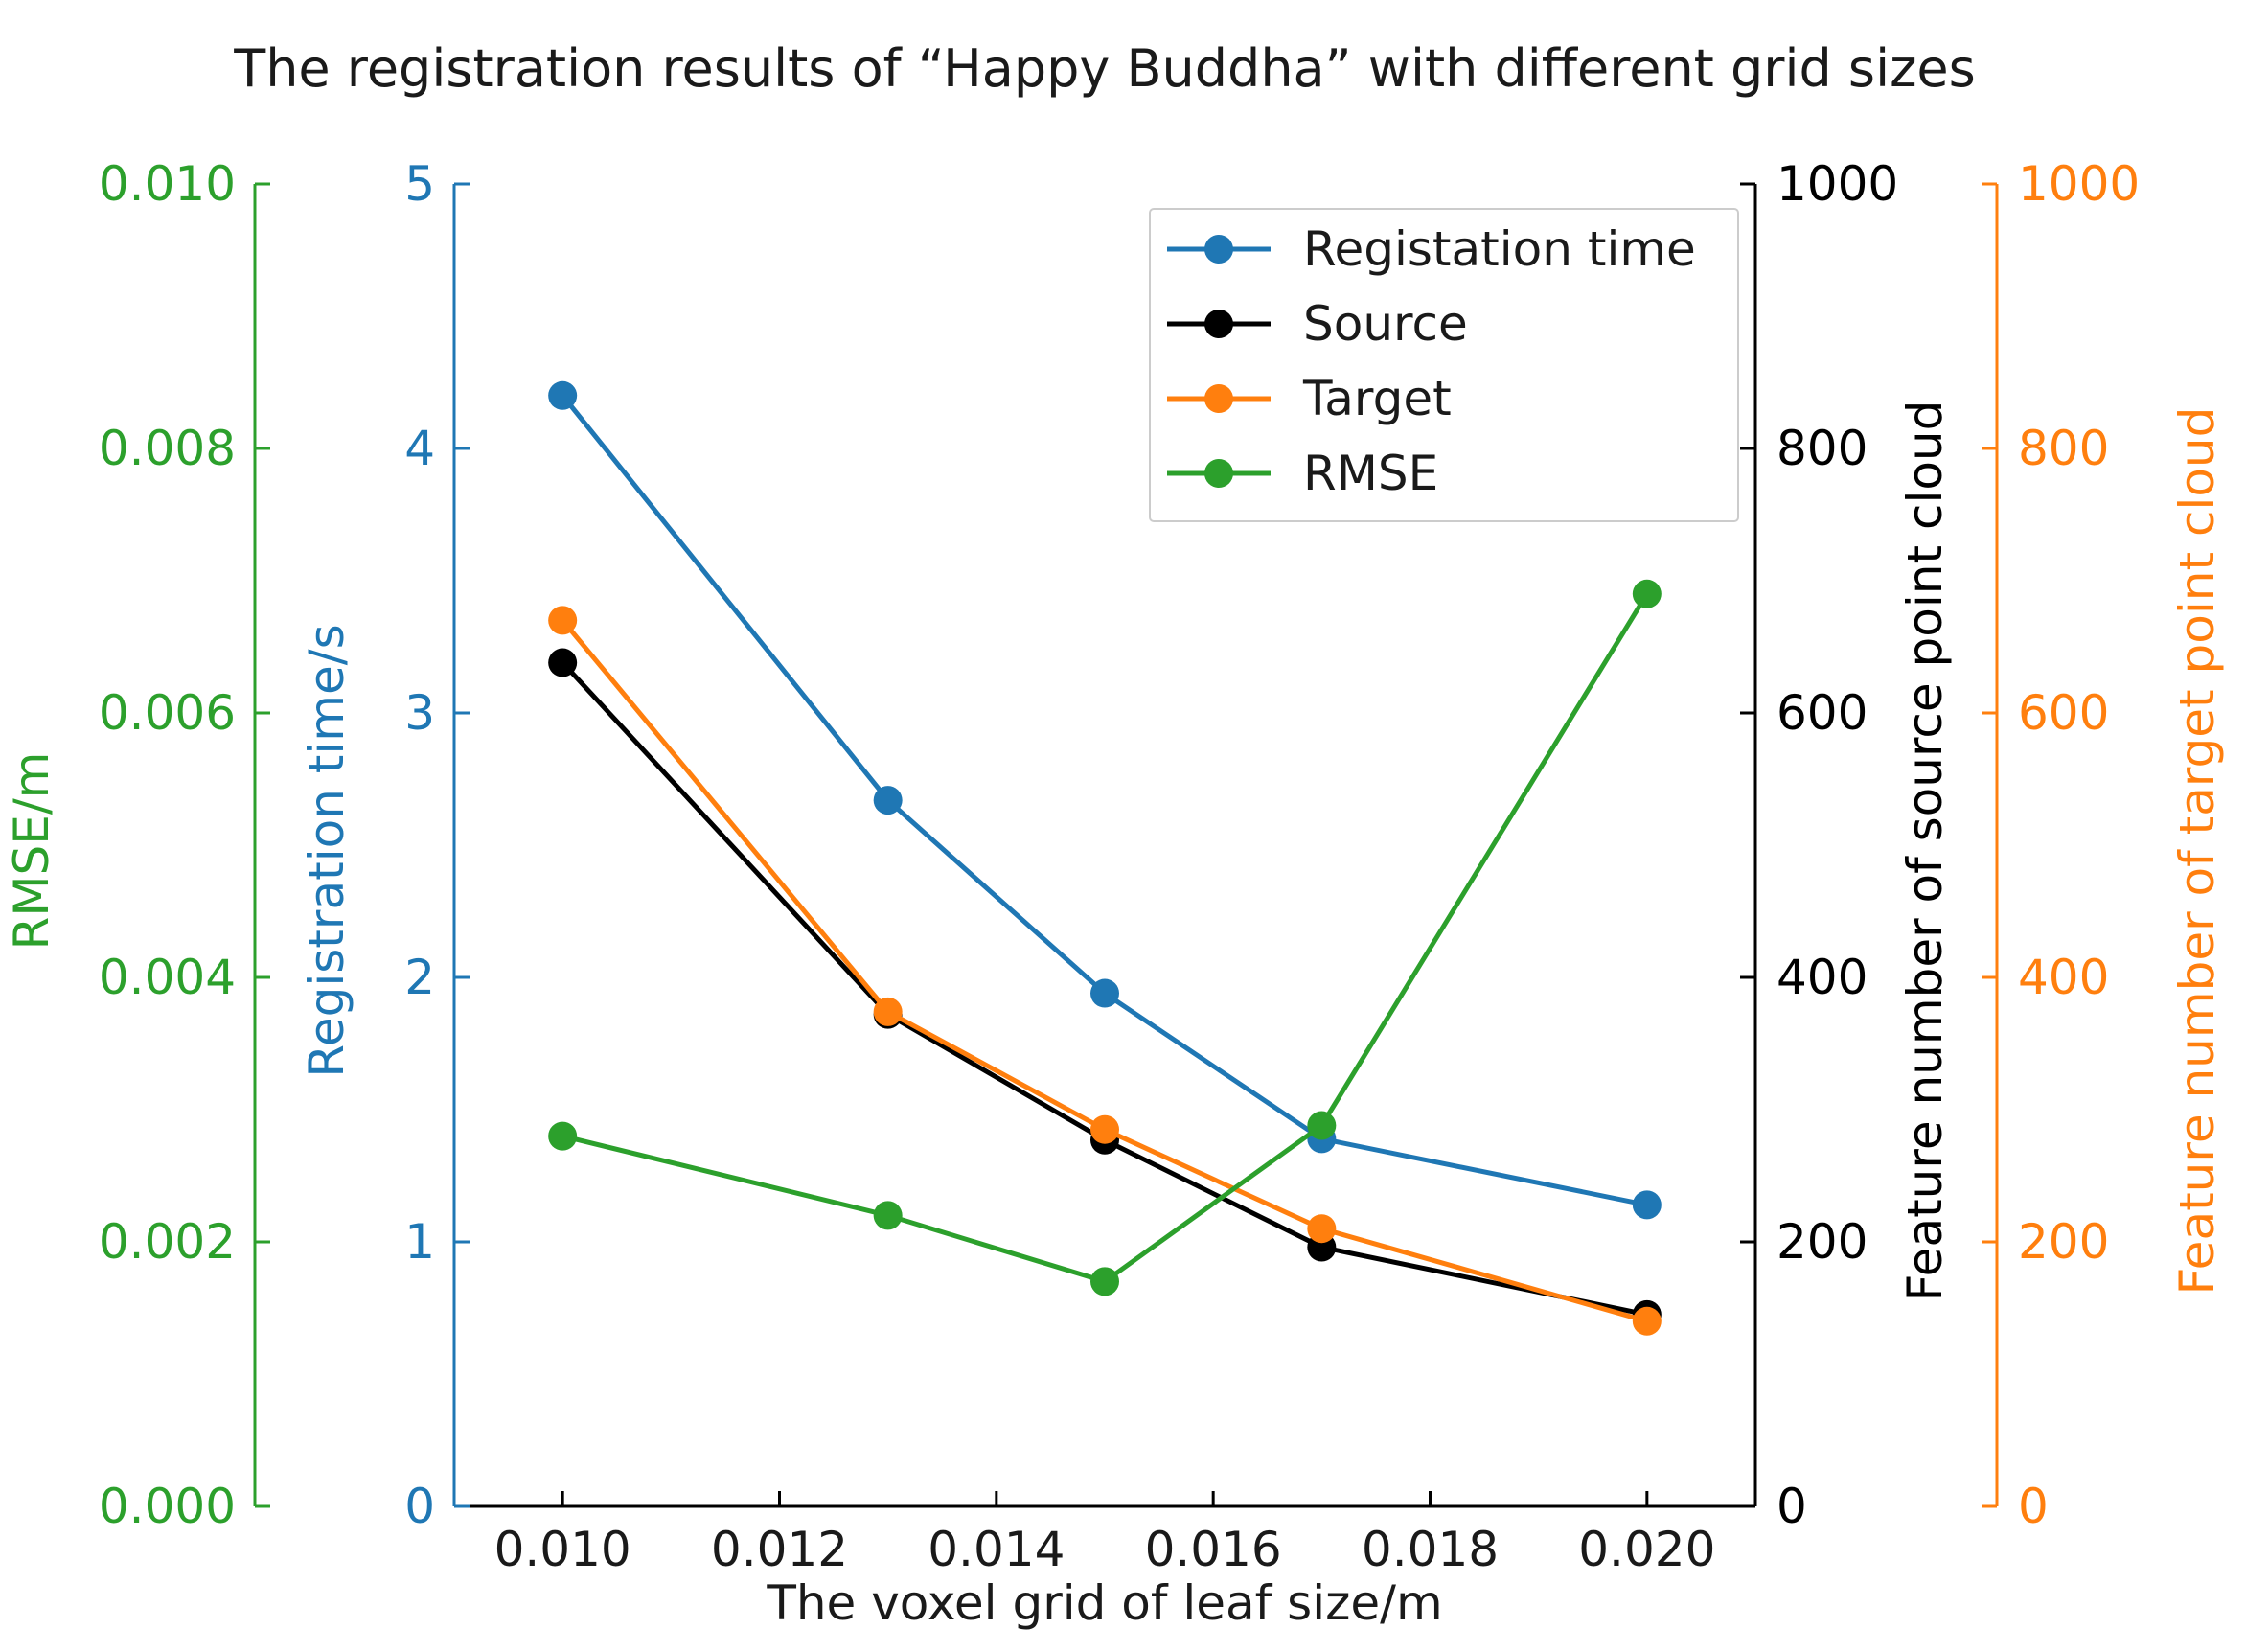  I want to click on source-tick-label: 200, so click(1822, 1242).